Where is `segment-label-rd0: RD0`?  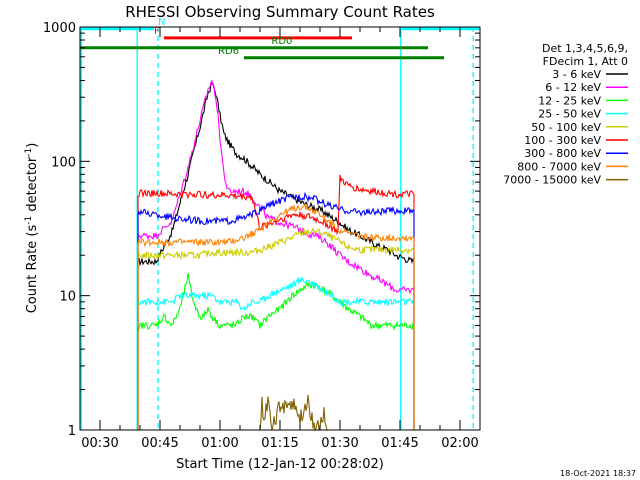 segment-label-rd0: RD0 is located at coordinates (281, 41).